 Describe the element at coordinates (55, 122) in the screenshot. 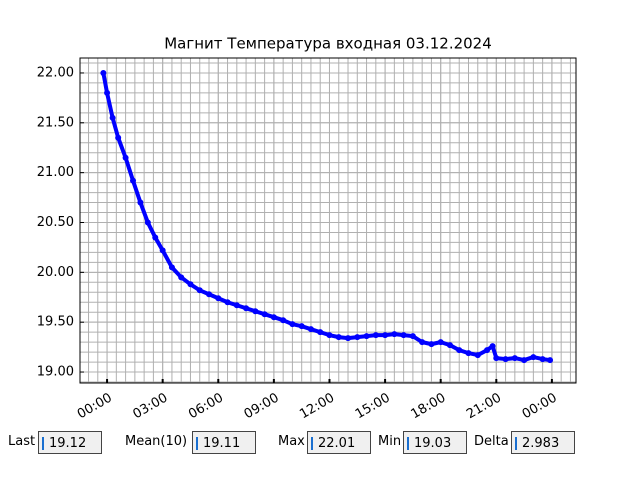

I see `y-tick-label: 21.50` at that location.